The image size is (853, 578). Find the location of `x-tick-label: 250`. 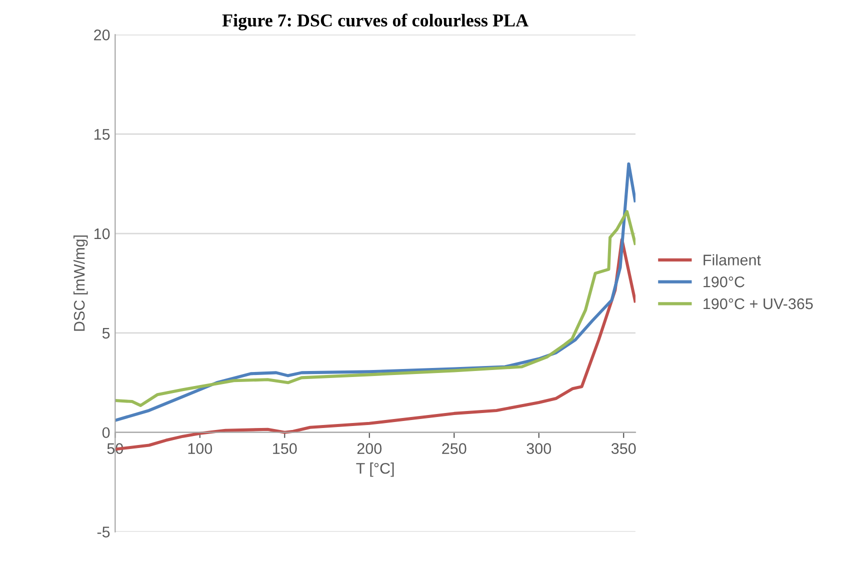

x-tick-label: 250 is located at coordinates (454, 448).